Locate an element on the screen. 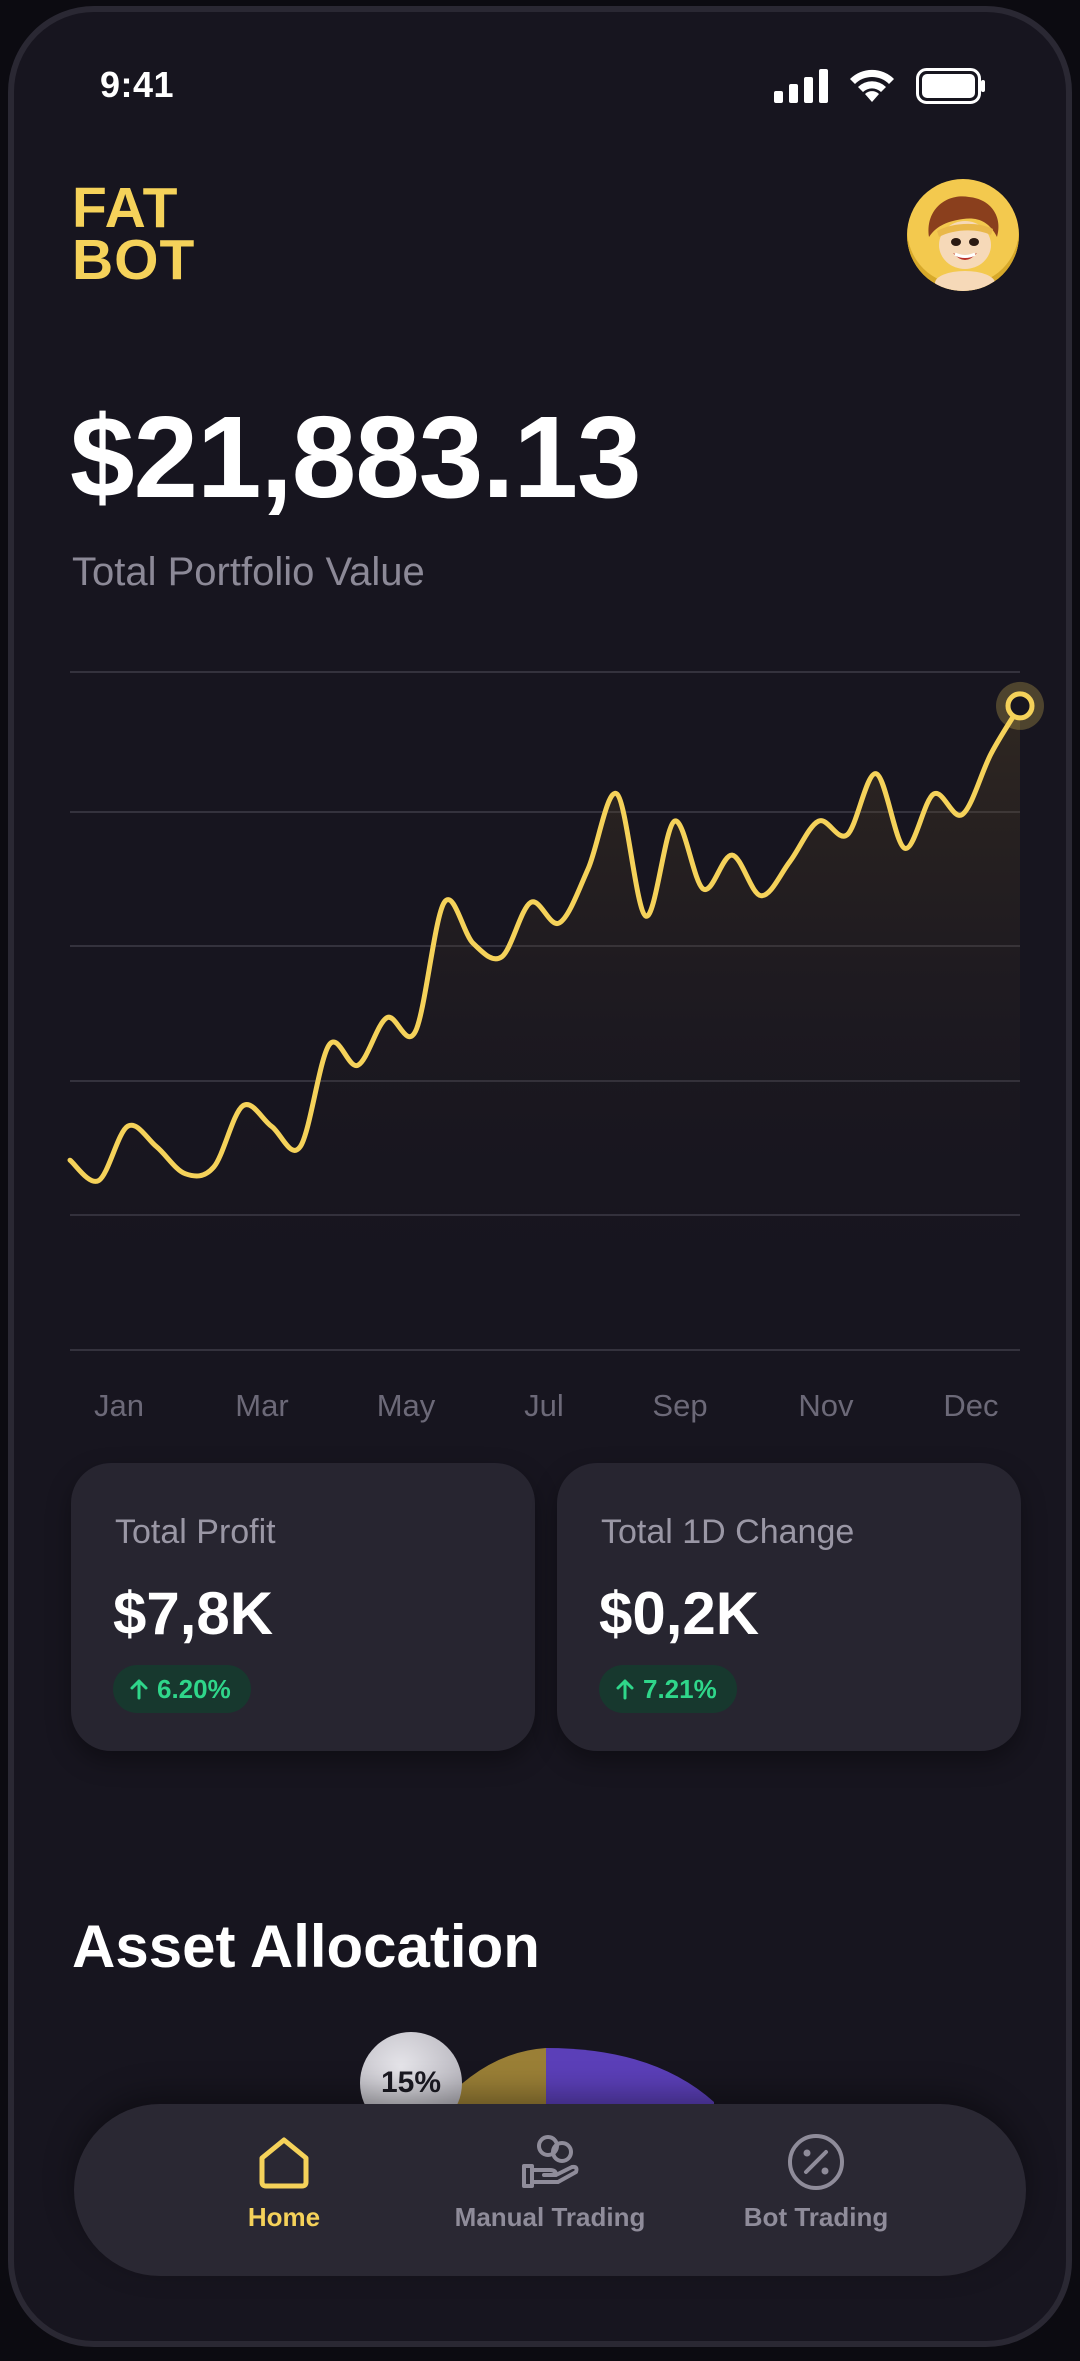  battery-icon is located at coordinates (950, 86).